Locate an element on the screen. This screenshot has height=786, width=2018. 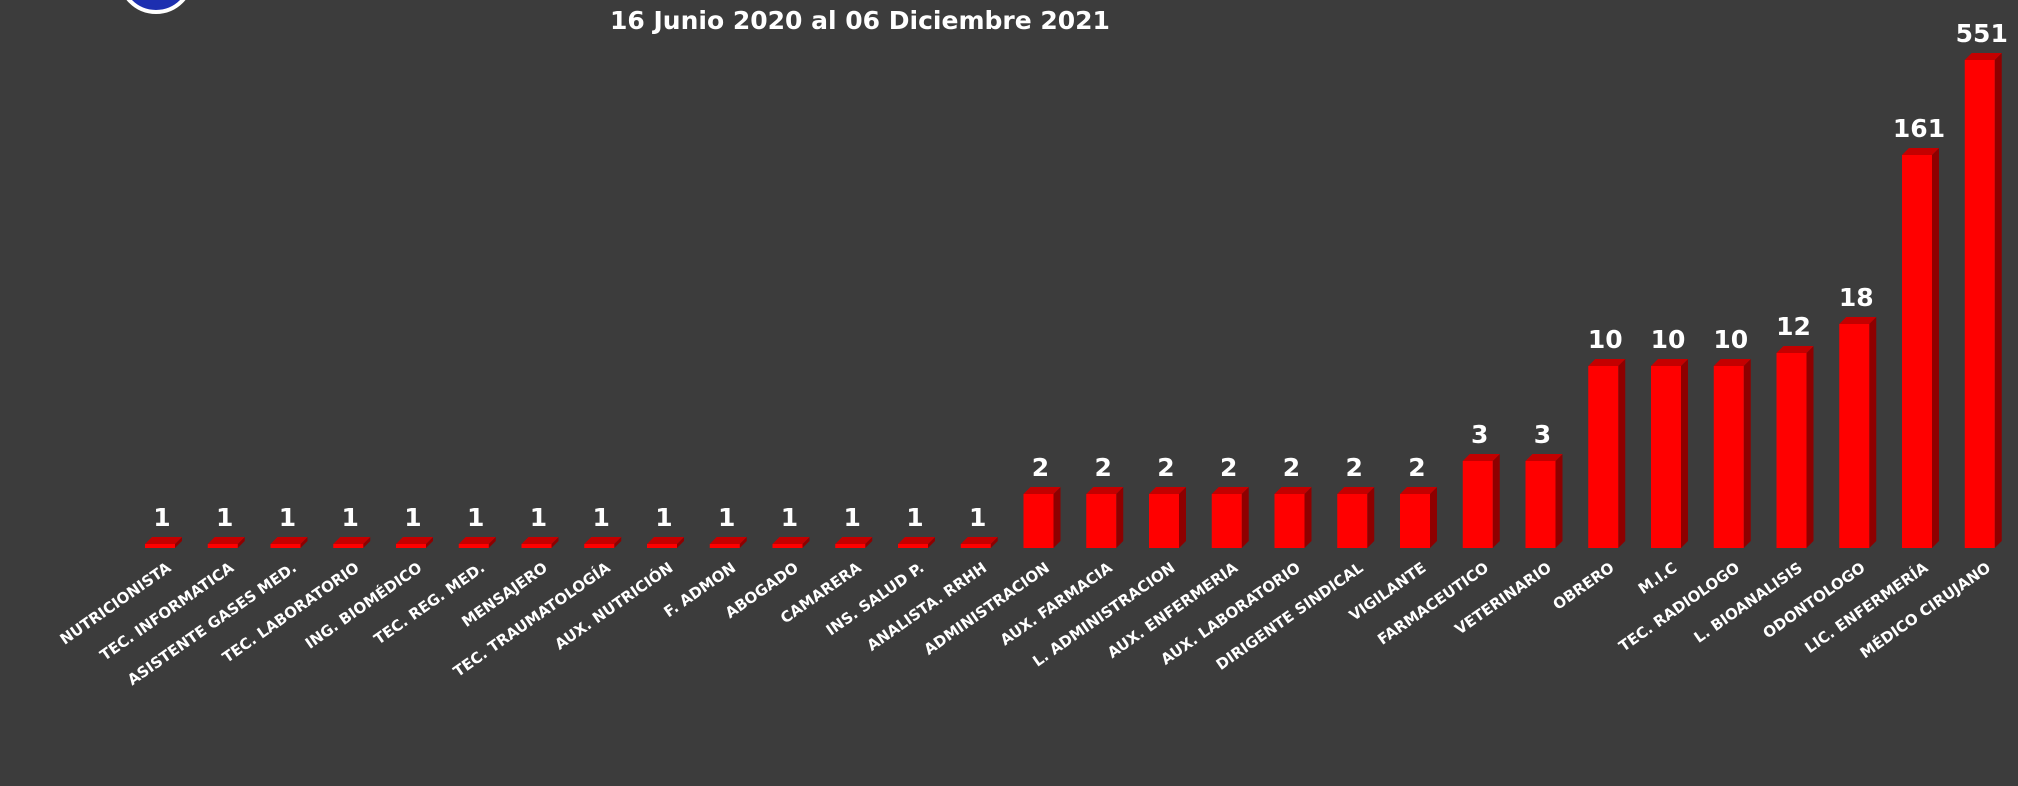
category-label: NUTRICIONISTA is located at coordinates (116, 603).